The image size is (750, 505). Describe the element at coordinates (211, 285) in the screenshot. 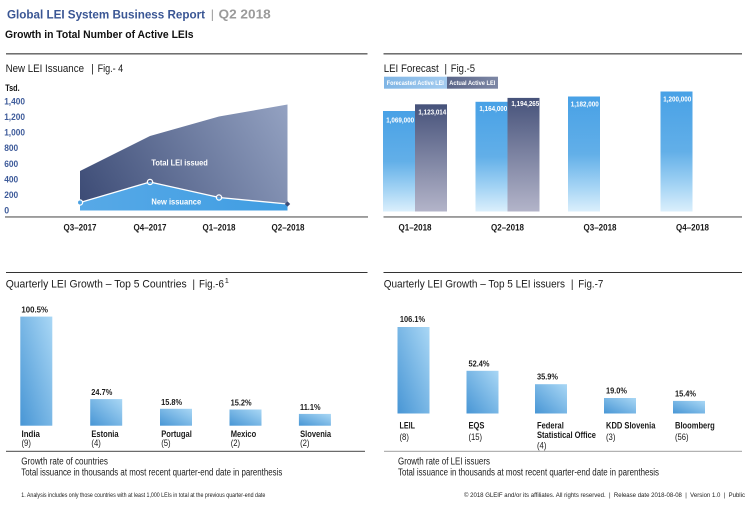

I see `svg-text: Fig.-6` at that location.